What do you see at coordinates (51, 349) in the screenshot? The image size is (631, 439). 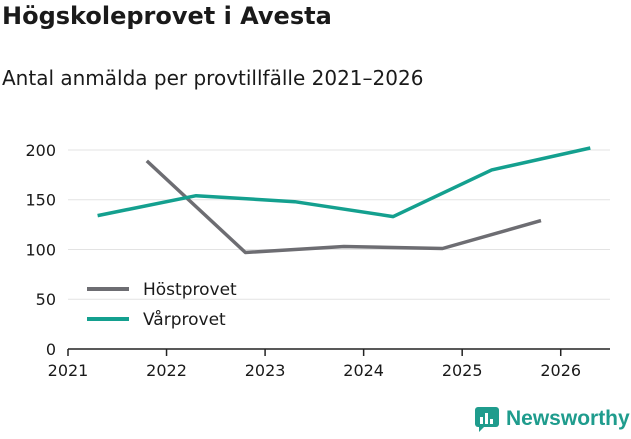 I see `y-tick-label: 0` at bounding box center [51, 349].